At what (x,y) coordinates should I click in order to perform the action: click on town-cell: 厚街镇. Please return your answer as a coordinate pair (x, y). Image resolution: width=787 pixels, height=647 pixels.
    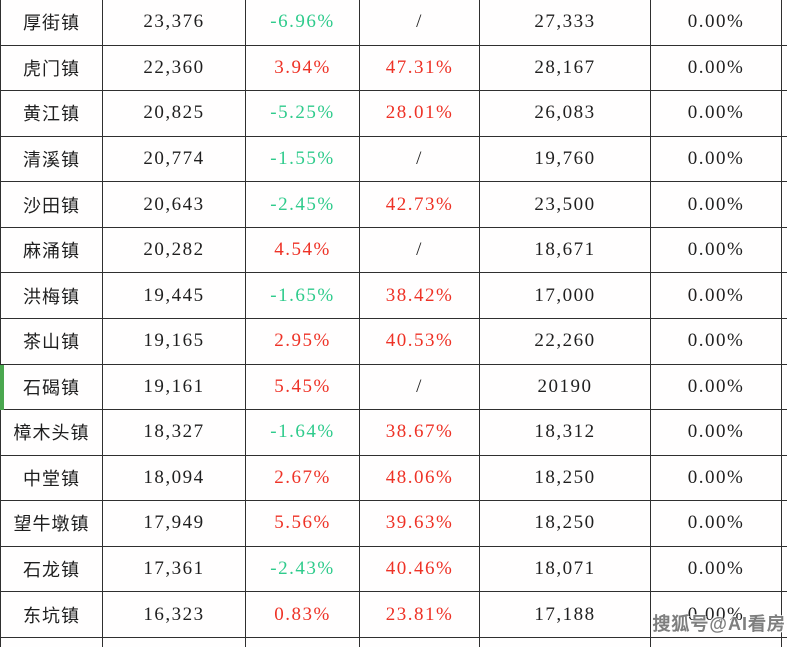
    Looking at the image, I should click on (51, 22).